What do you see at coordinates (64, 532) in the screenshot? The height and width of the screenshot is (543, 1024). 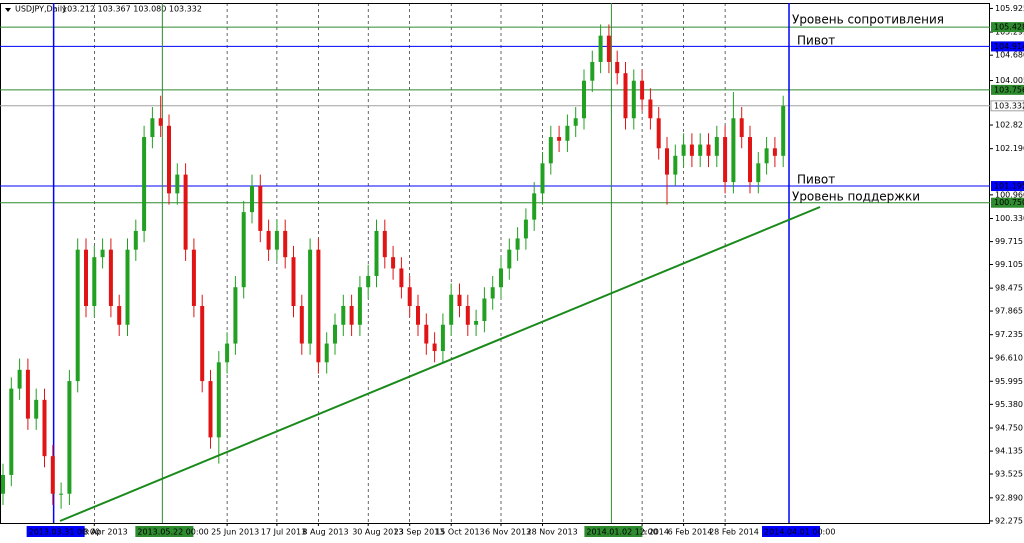 I see `time-label: 2013.03.31 00:00` at bounding box center [64, 532].